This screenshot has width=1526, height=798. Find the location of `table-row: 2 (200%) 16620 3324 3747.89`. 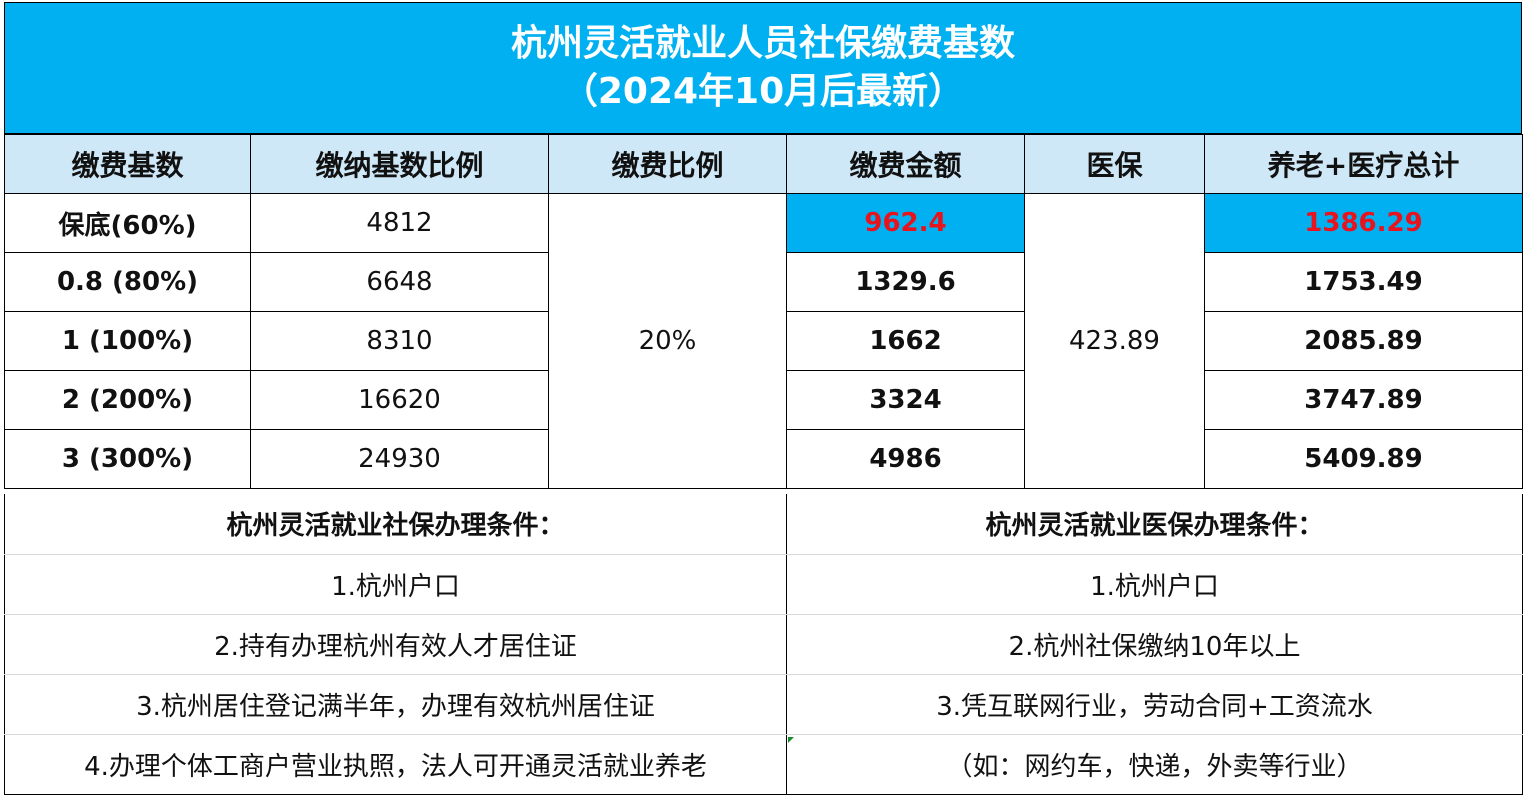

table-row: 2 (200%) 16620 3324 3747.89 is located at coordinates (763, 400).